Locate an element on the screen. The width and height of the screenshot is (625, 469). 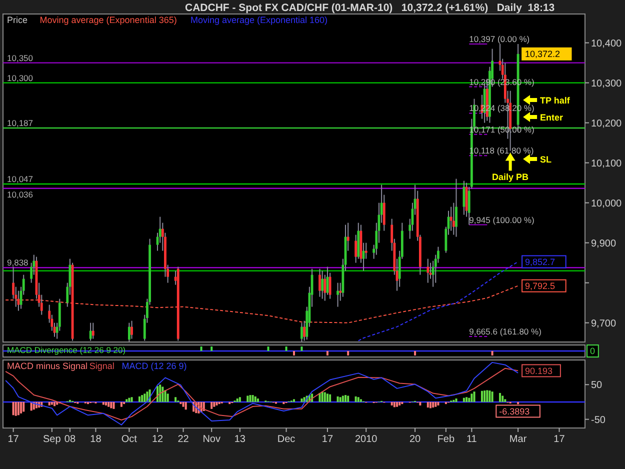
y-tick-label: 10,400 is located at coordinates (606, 44).